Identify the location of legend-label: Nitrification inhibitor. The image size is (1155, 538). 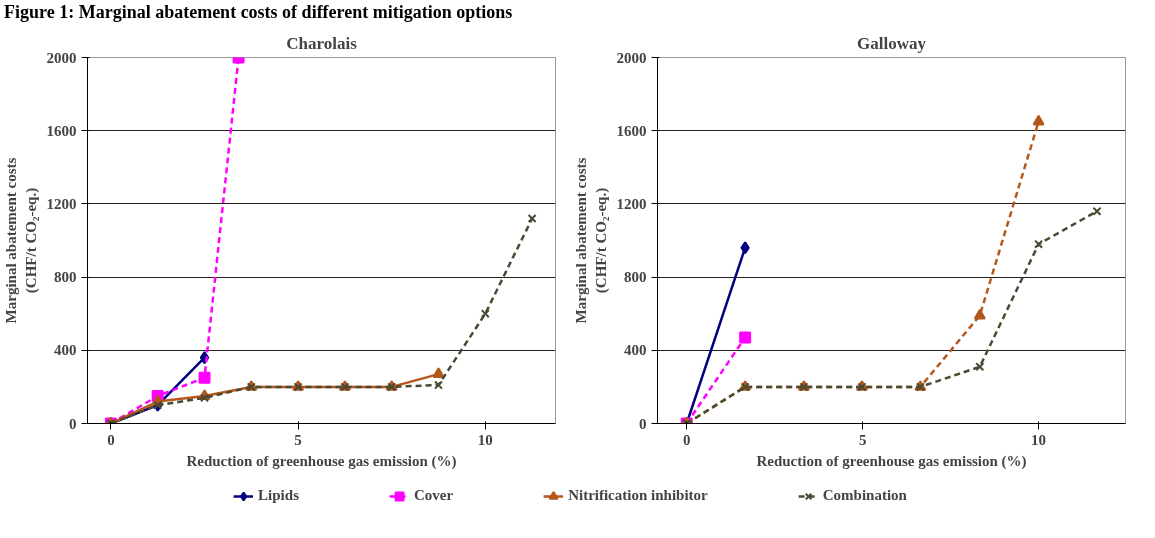
(638, 496).